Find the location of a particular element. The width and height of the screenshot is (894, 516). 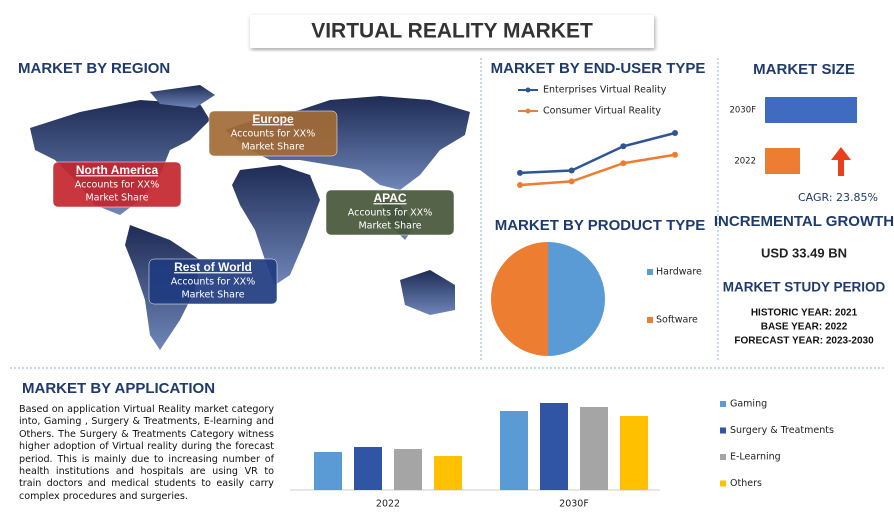

legend-label: Consumer Virtual Reality is located at coordinates (602, 111).